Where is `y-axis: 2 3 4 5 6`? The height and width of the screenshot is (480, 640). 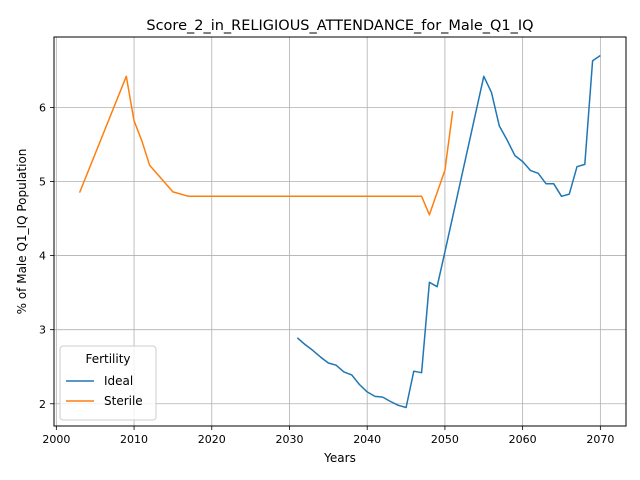
y-axis: 2 3 4 5 6 is located at coordinates (46, 256).